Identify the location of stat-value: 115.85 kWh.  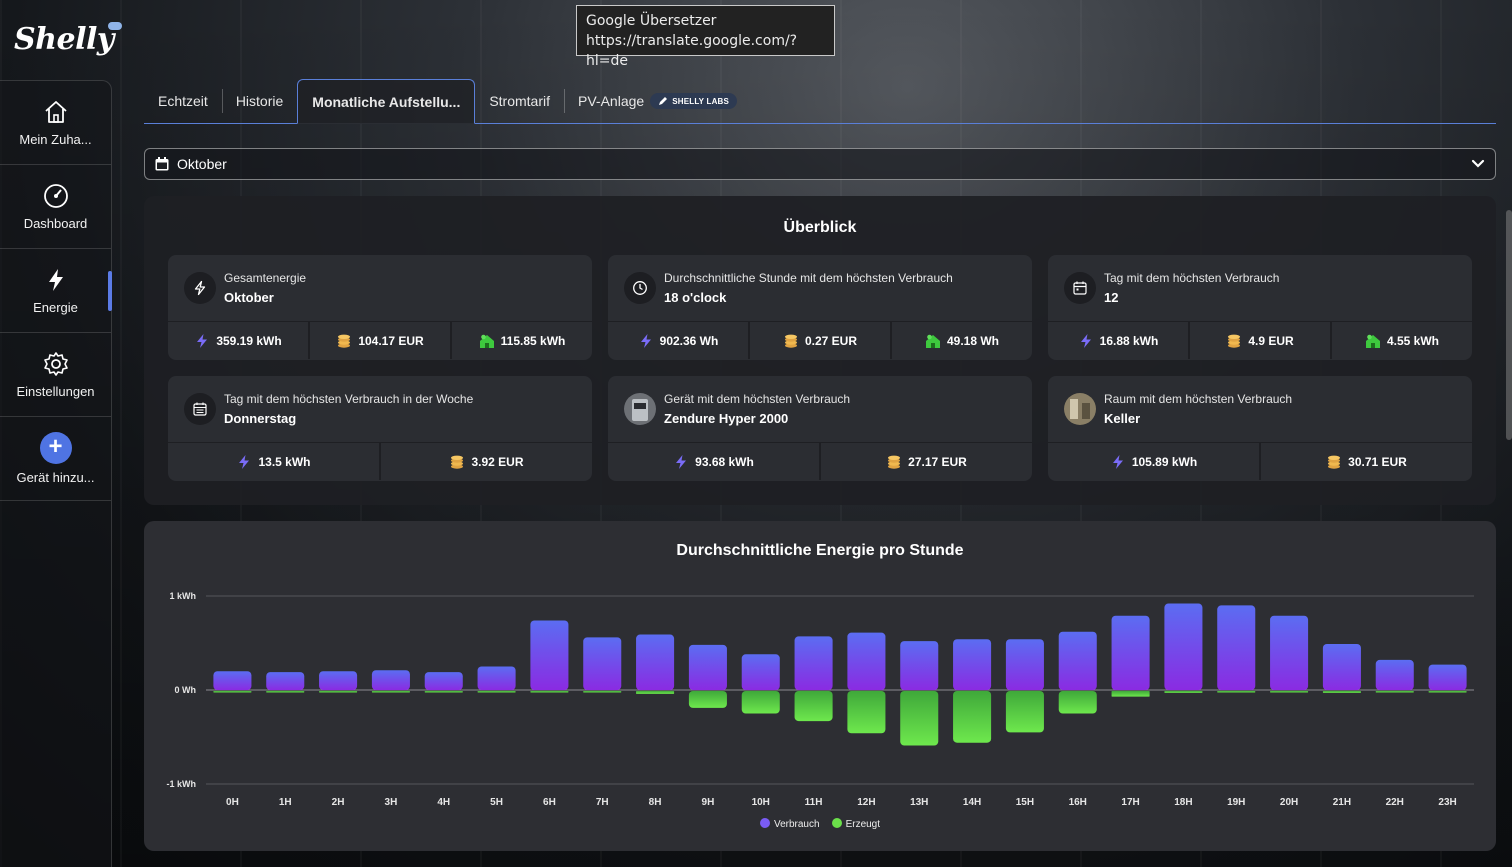
(533, 340).